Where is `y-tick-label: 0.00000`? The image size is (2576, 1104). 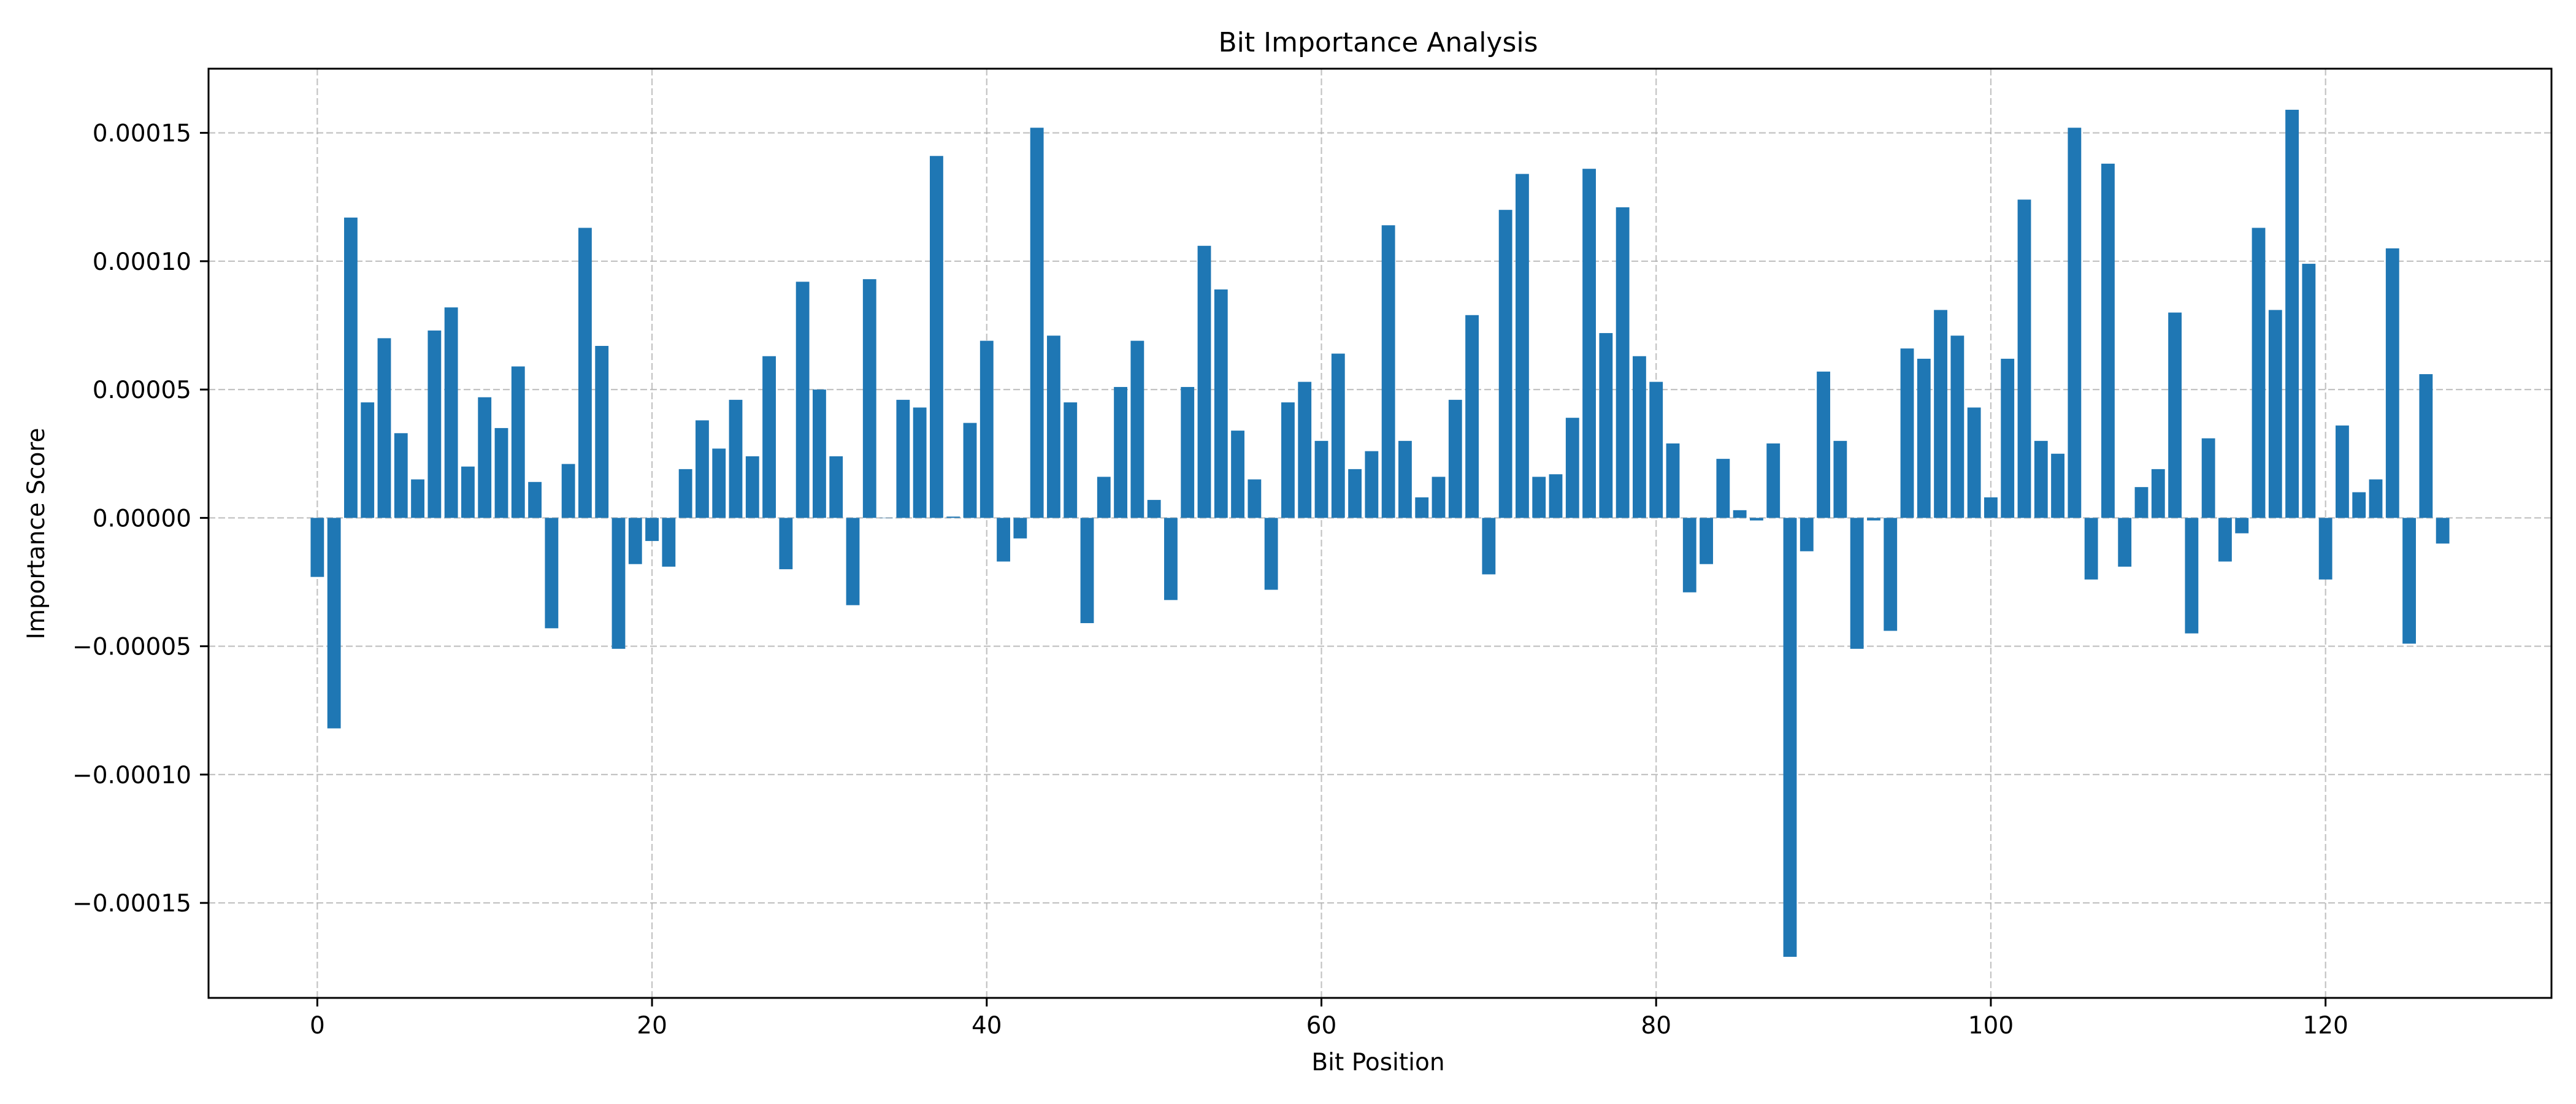 y-tick-label: 0.00000 is located at coordinates (142, 518).